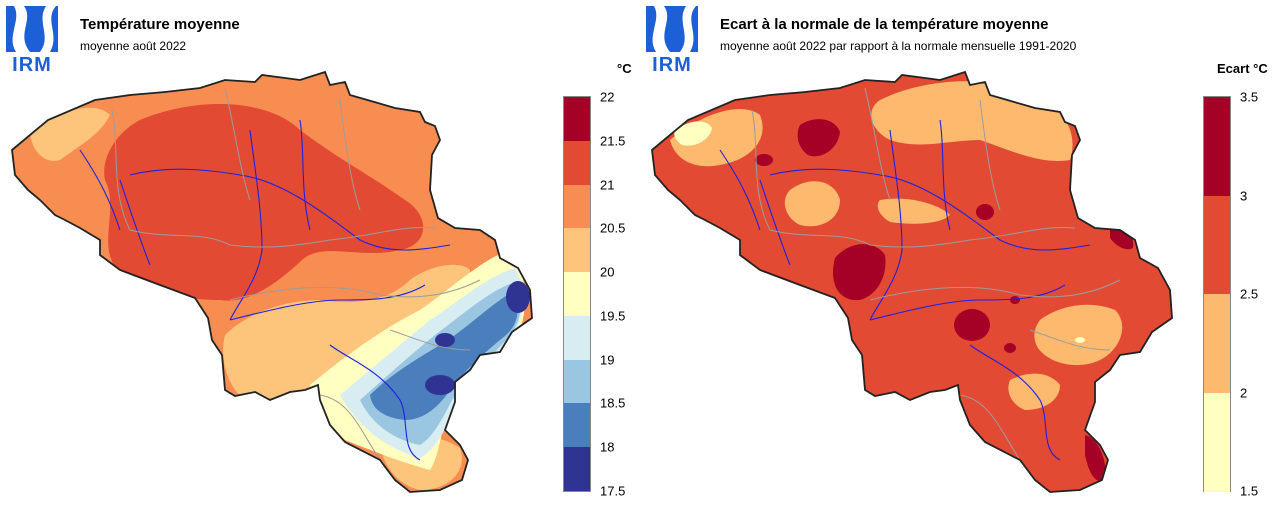  I want to click on legend-tick-label: 2, so click(1244, 392).